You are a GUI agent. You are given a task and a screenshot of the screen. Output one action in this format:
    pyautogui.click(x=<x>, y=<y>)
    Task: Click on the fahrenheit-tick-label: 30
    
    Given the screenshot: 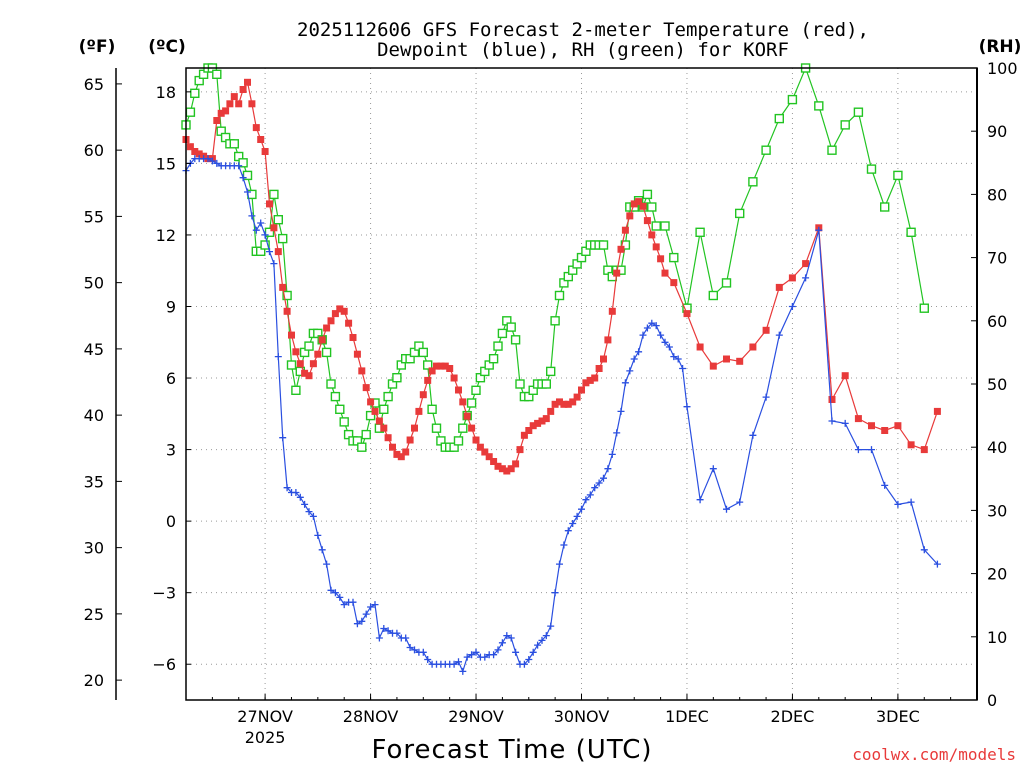 What is the action you would take?
    pyautogui.click(x=94, y=548)
    